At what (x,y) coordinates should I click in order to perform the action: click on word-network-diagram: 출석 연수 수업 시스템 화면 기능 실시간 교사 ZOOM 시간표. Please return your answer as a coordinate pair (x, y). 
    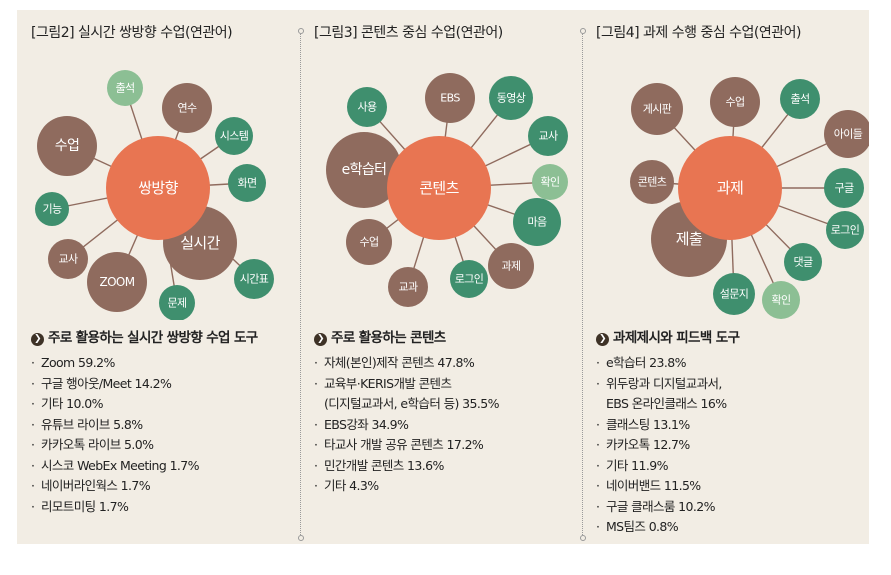
    Looking at the image, I should click on (154, 195).